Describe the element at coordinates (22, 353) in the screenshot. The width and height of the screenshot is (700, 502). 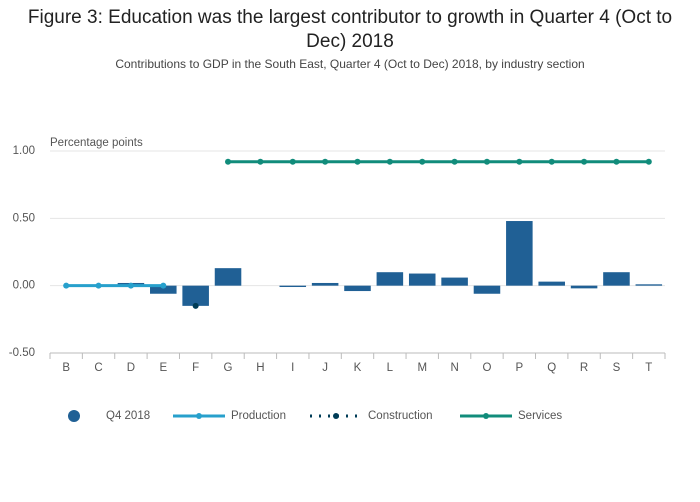
I see `y-tick-label: -0.50` at that location.